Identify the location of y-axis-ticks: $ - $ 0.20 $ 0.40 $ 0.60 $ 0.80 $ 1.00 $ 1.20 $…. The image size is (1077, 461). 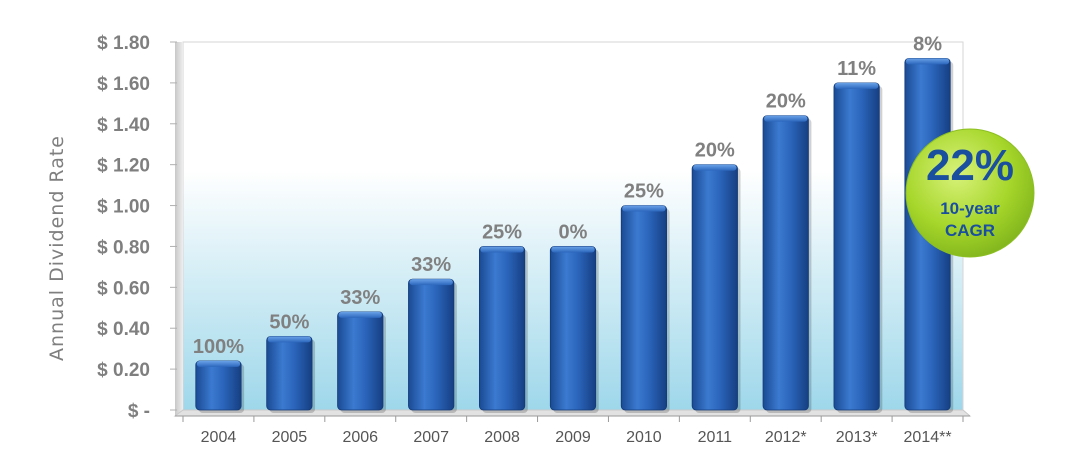
(137, 227).